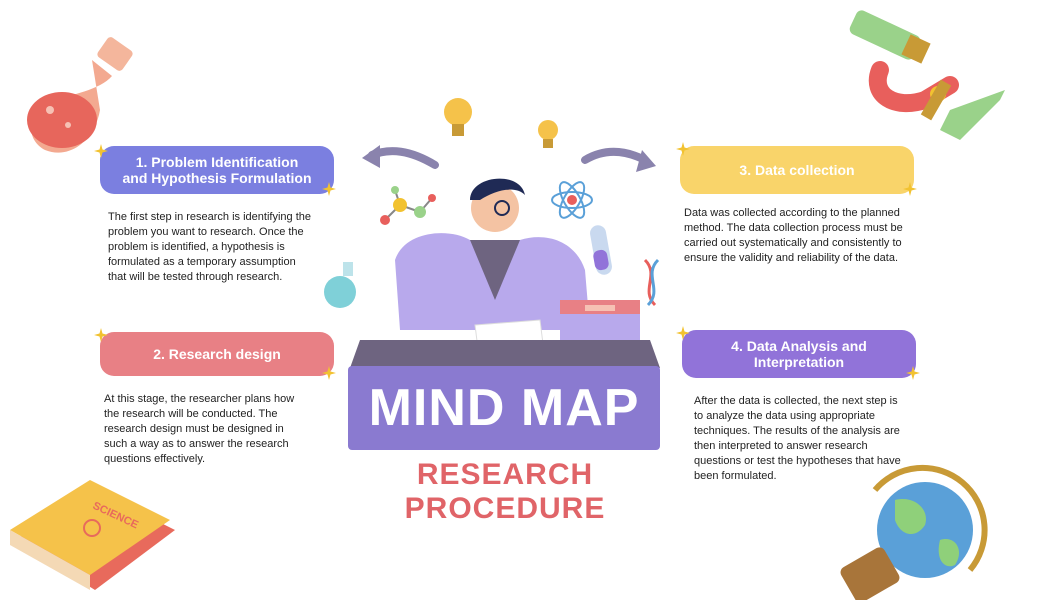 The height and width of the screenshot is (600, 1045). Describe the element at coordinates (340, 285) in the screenshot. I see `small-flask-icon` at that location.